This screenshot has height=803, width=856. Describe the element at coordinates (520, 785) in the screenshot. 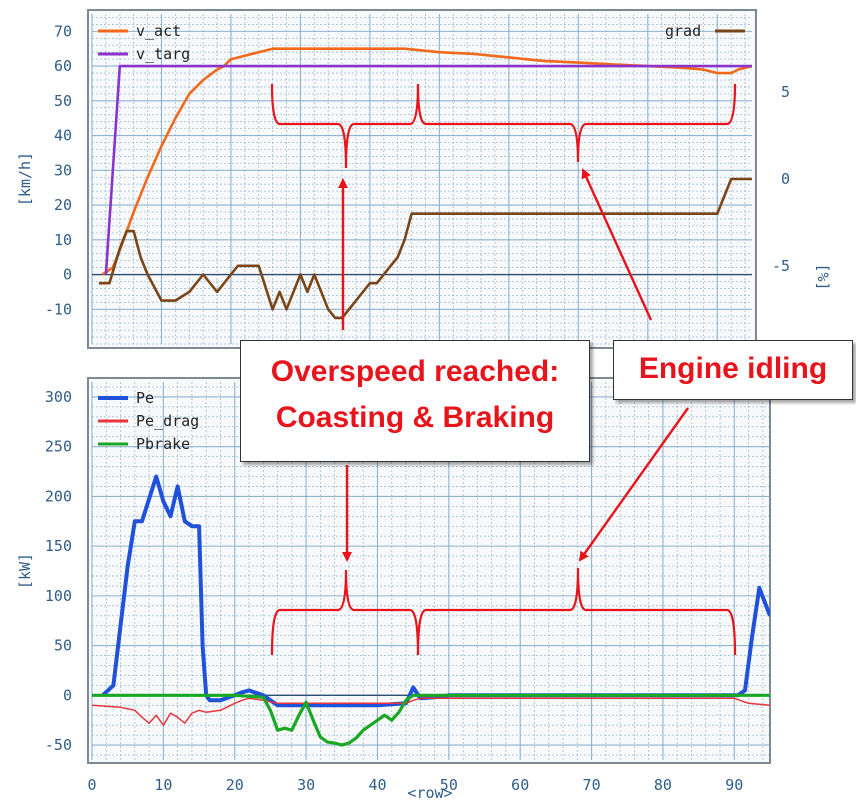

I see `x-tick-label: 60` at that location.